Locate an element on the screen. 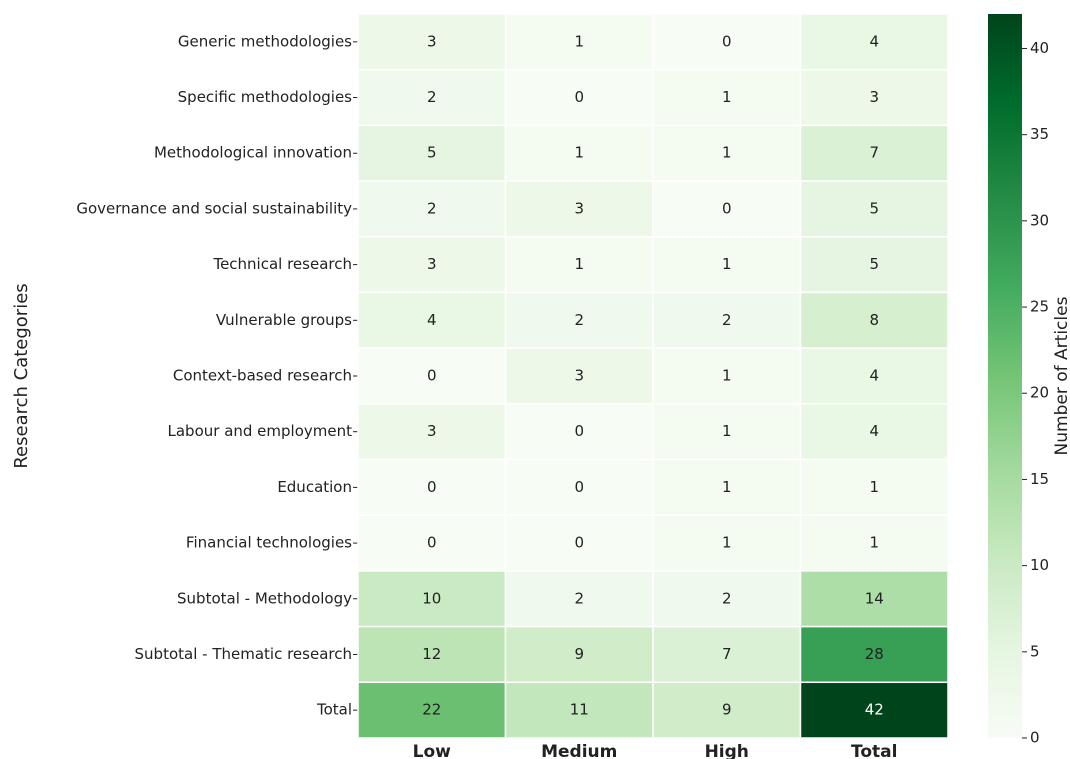 Image resolution: width=1070 pixels, height=759 pixels. colorbar-tick-label: 20 is located at coordinates (1039, 393).